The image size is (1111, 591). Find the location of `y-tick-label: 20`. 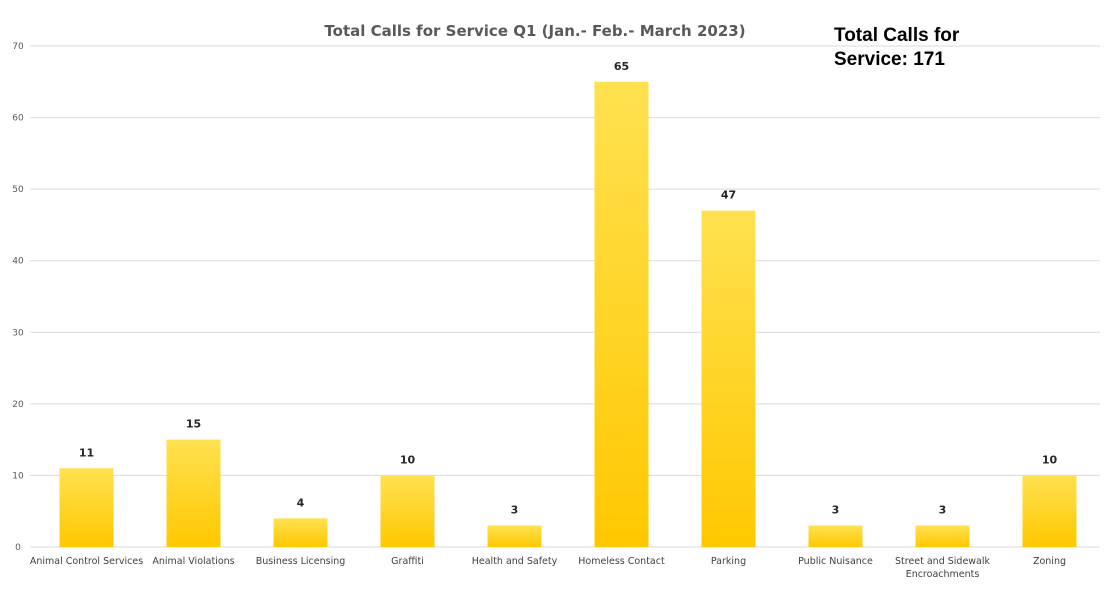

y-tick-label: 20 is located at coordinates (18, 405).